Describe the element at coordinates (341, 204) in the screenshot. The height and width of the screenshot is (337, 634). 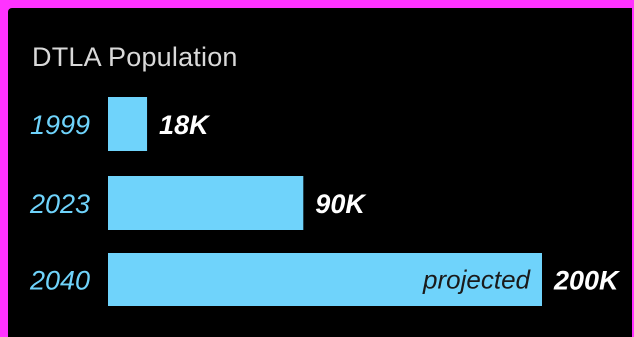
I see `value-label: 90K` at that location.